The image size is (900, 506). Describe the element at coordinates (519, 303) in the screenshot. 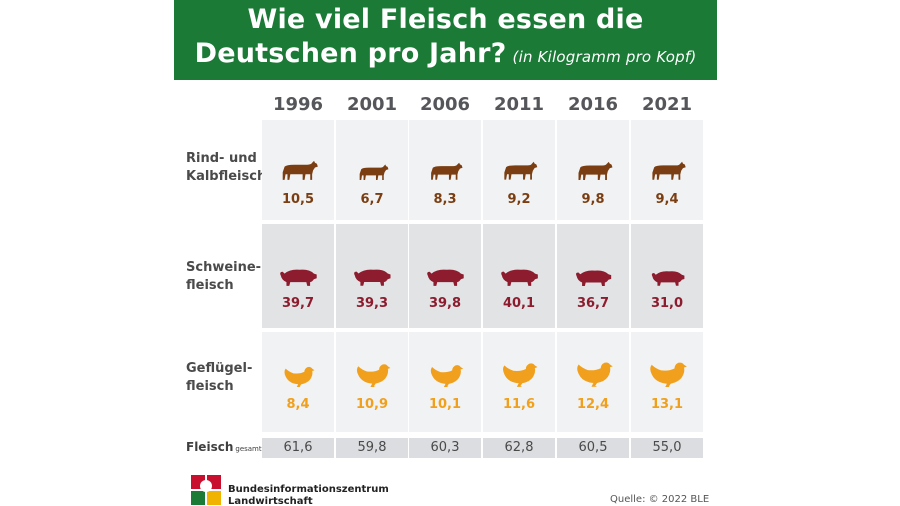

I see `value-label: 40,1` at that location.